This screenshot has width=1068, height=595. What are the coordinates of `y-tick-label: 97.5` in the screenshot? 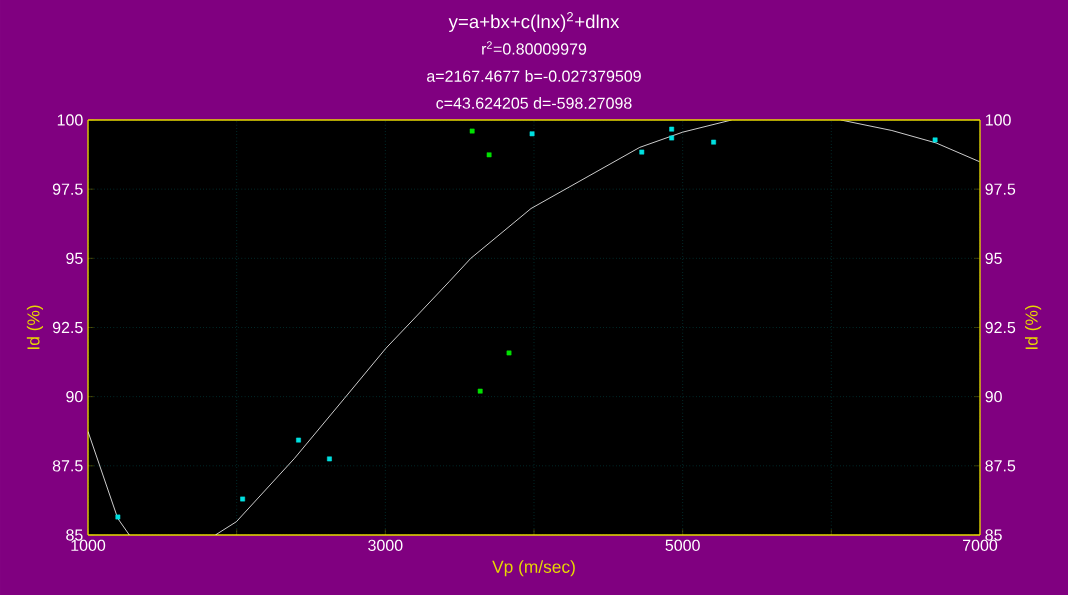 It's located at (67, 189).